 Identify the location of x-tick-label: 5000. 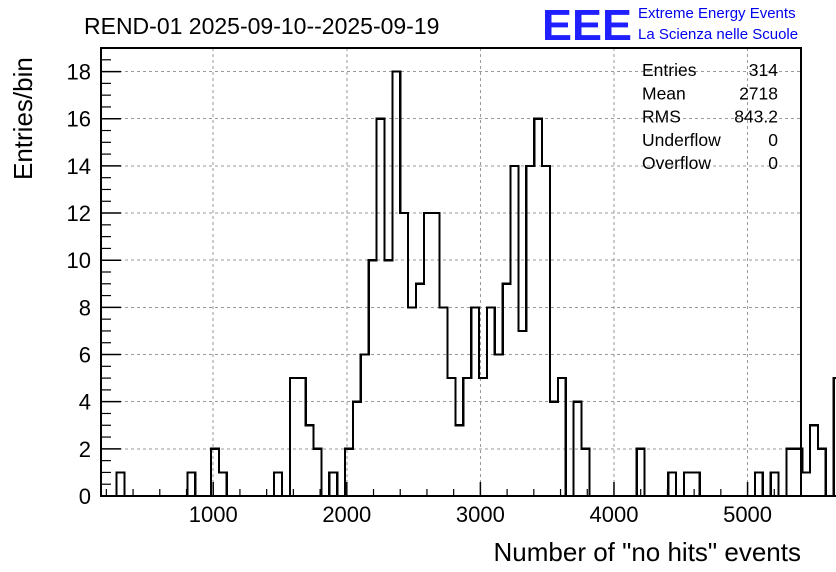
(747, 514).